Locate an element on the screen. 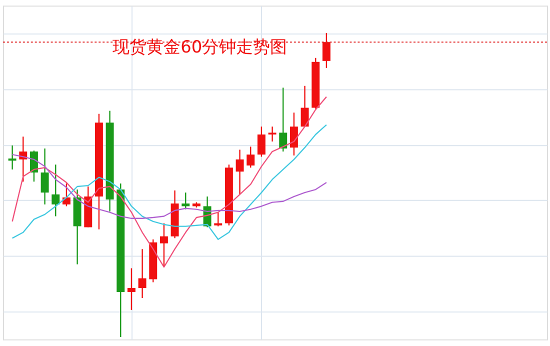 Image resolution: width=550 pixels, height=346 pixels. chart-title: 现货黄金60分钟走势图 is located at coordinates (200, 46).